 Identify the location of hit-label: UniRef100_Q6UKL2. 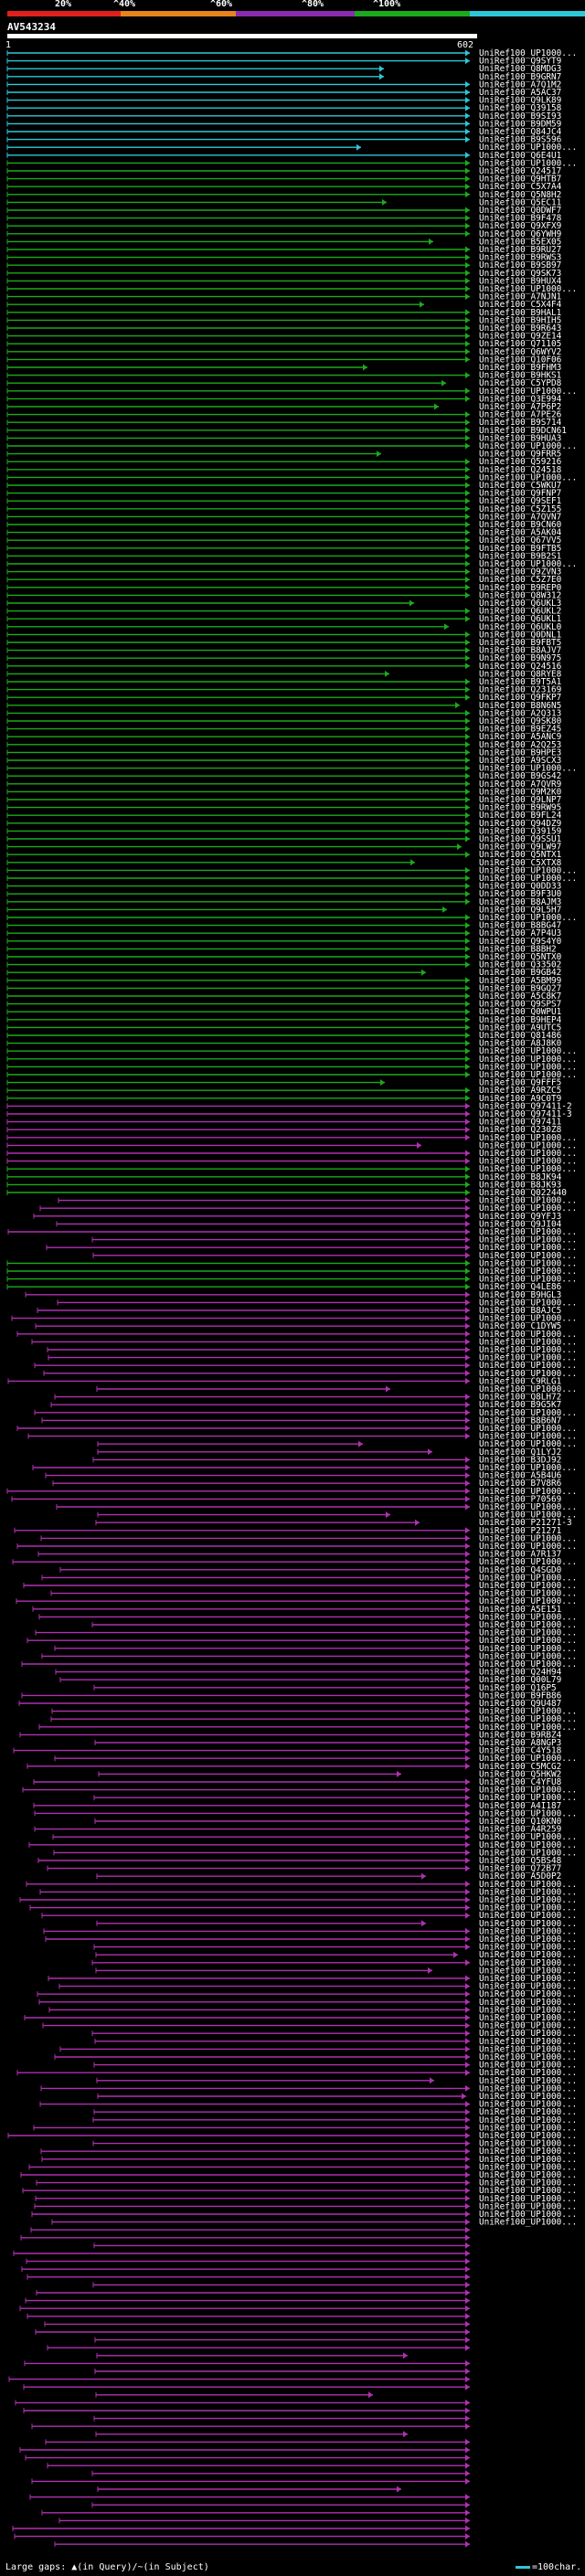
(520, 612).